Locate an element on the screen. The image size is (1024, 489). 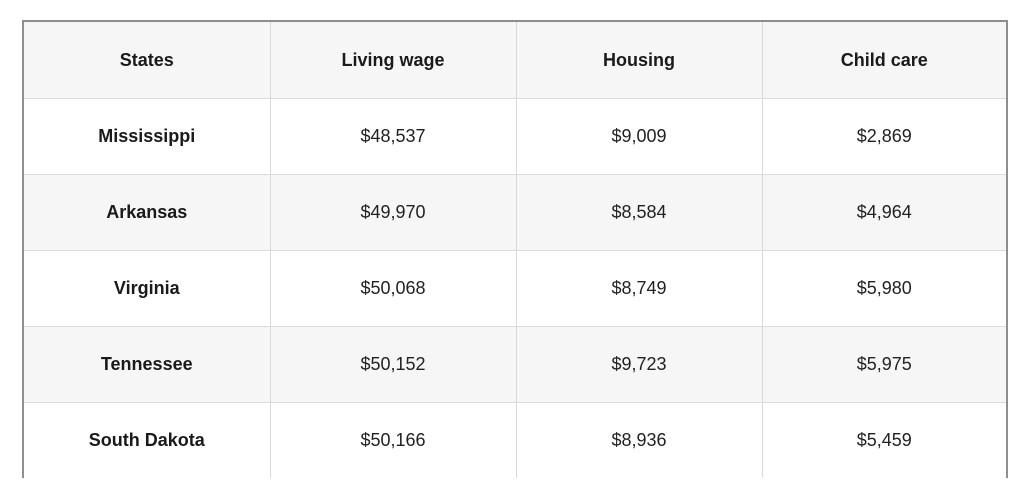
cell-state: Mississippi is located at coordinates (147, 136).